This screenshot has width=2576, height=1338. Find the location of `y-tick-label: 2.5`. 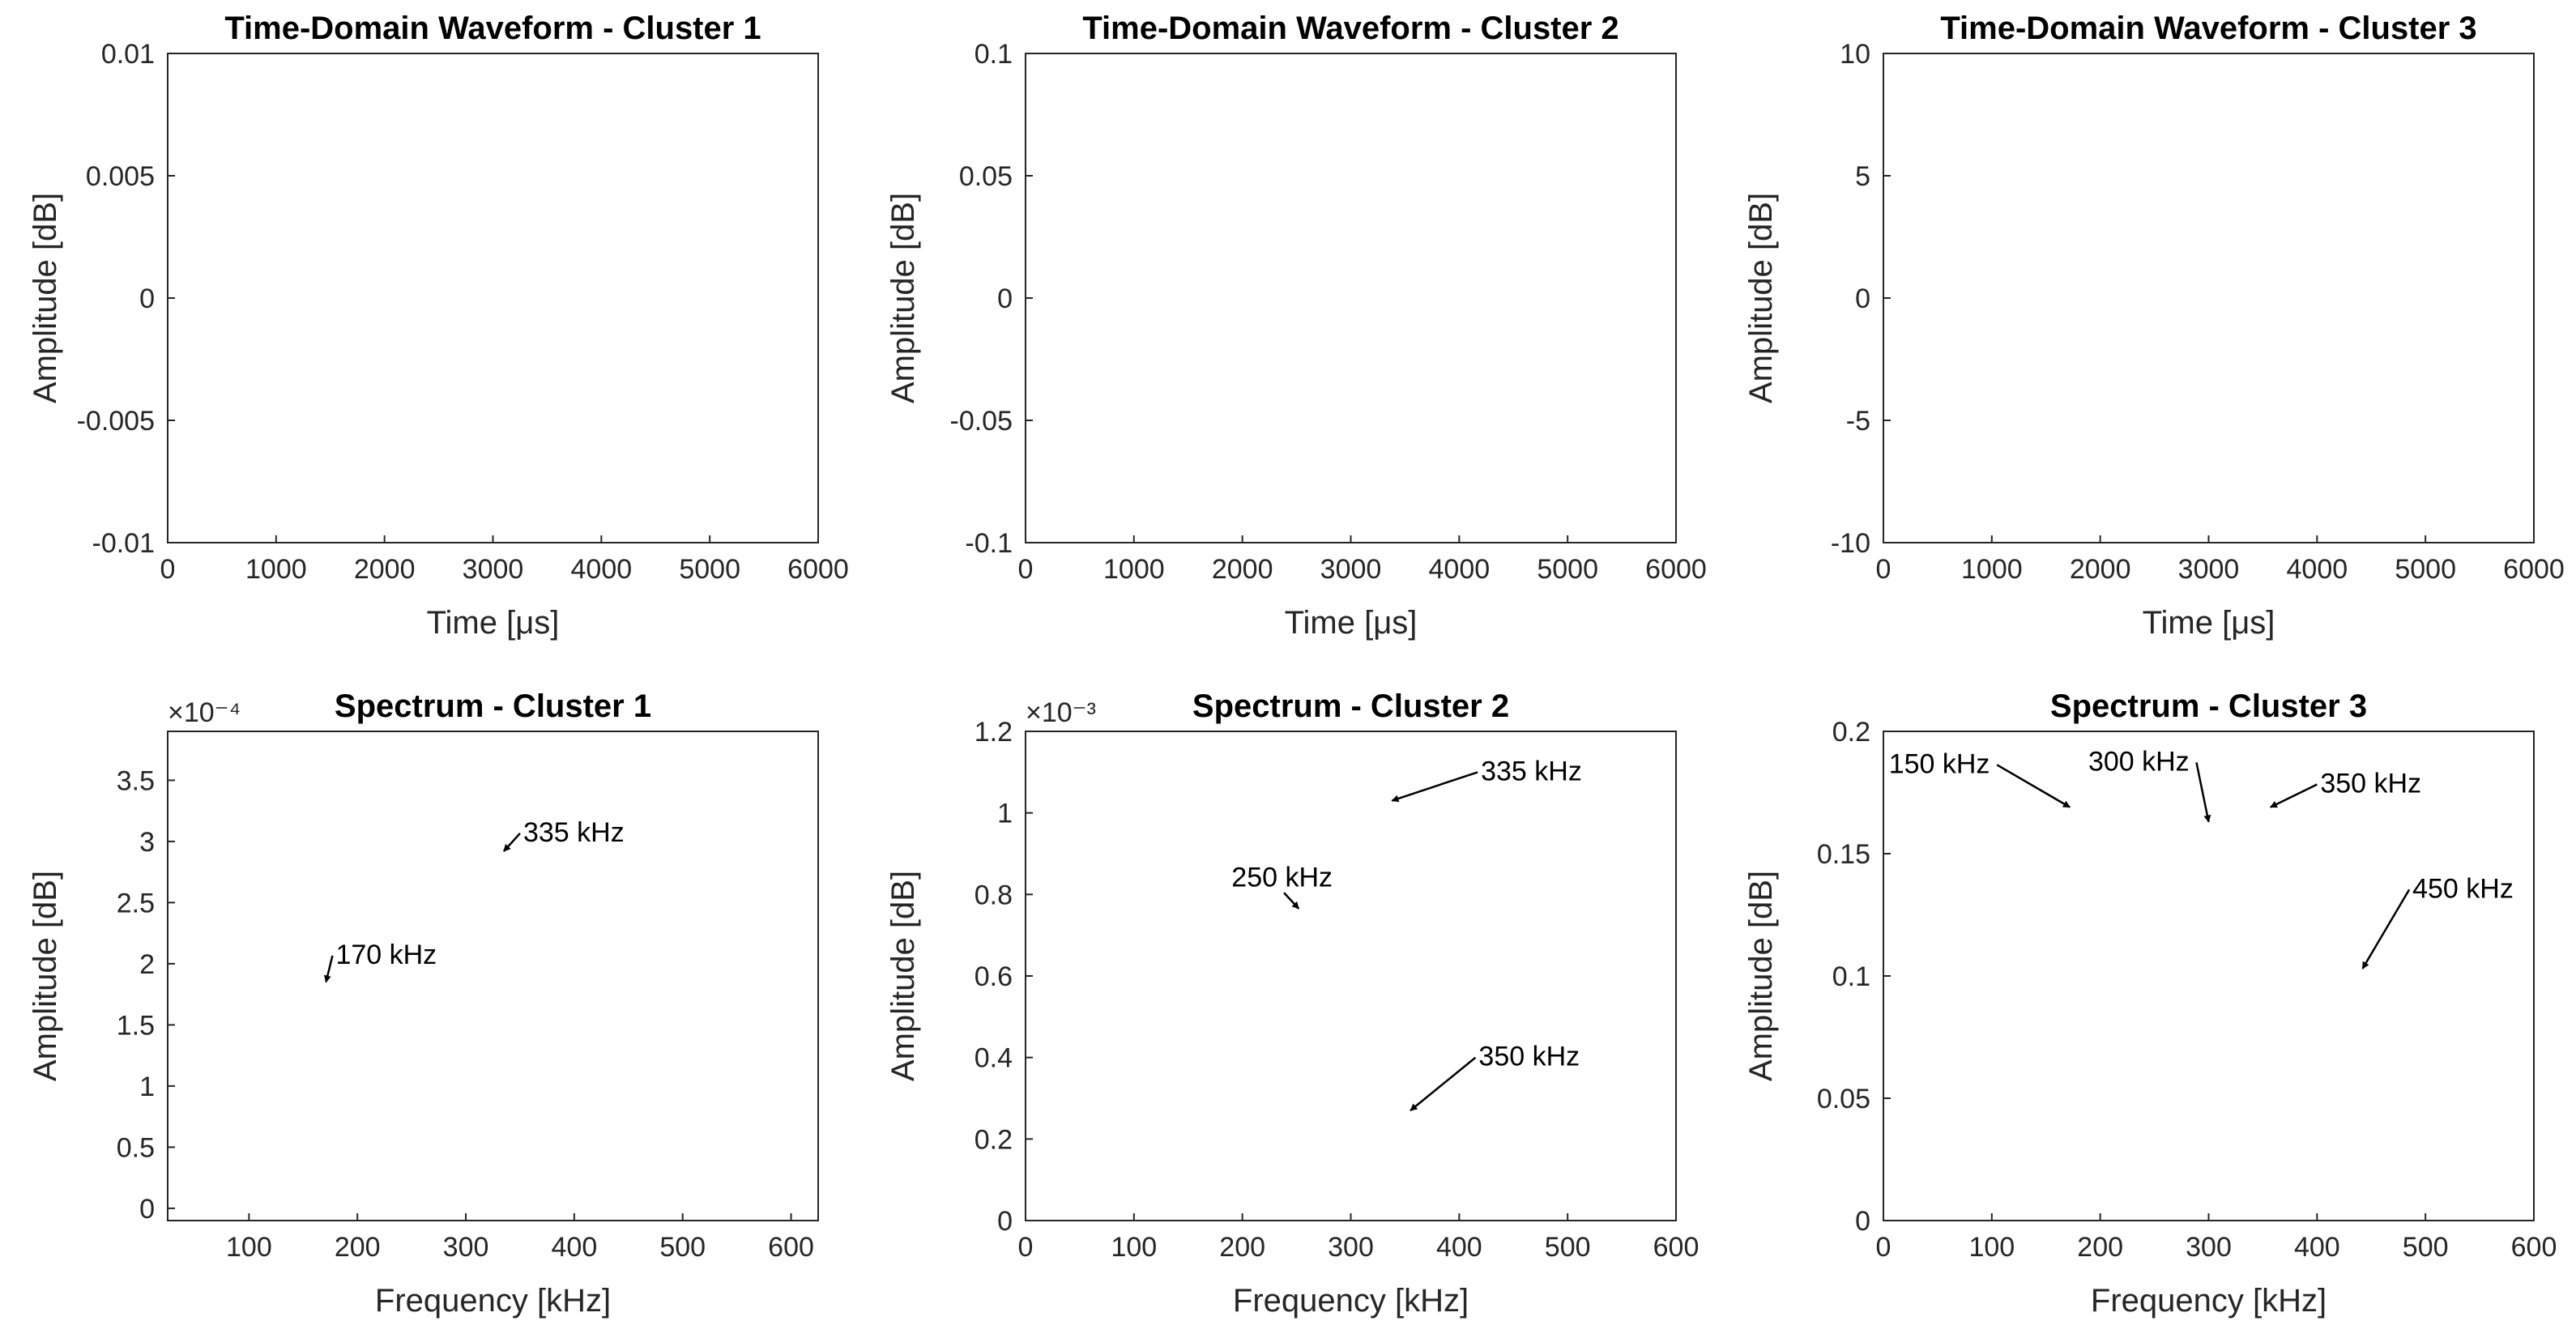

y-tick-label: 2.5 is located at coordinates (136, 903).